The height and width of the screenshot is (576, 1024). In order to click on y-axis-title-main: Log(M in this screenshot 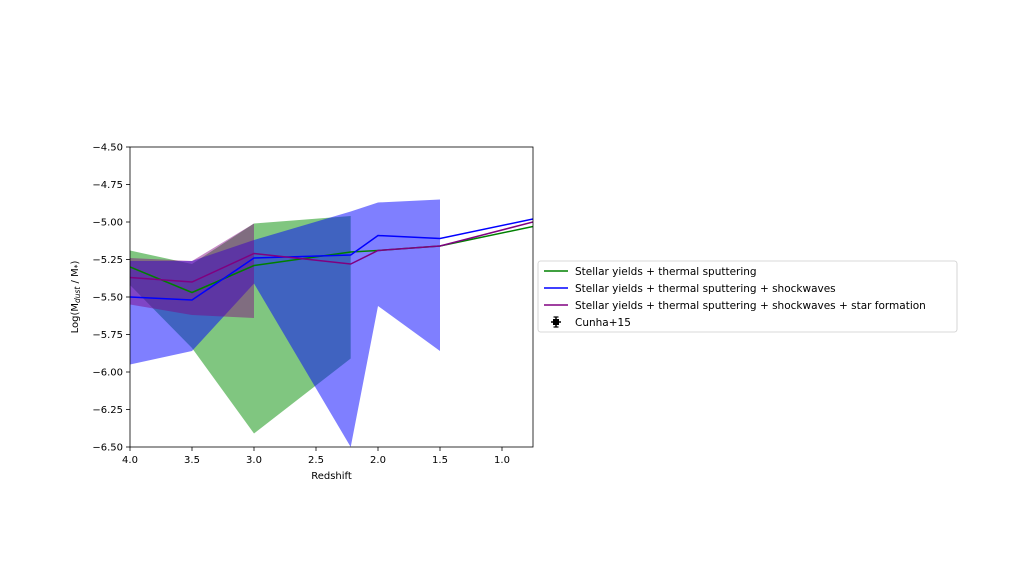, I will do `click(75, 318)`.